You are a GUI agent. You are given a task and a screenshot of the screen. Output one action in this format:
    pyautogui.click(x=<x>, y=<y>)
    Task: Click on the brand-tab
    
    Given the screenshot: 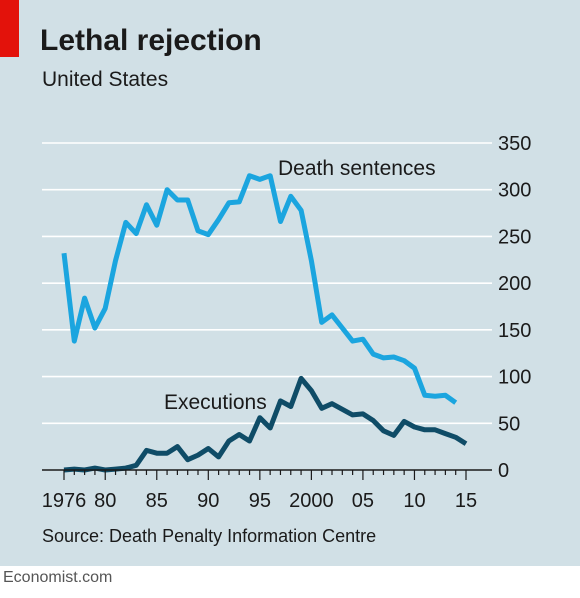 What is the action you would take?
    pyautogui.click(x=9, y=28)
    